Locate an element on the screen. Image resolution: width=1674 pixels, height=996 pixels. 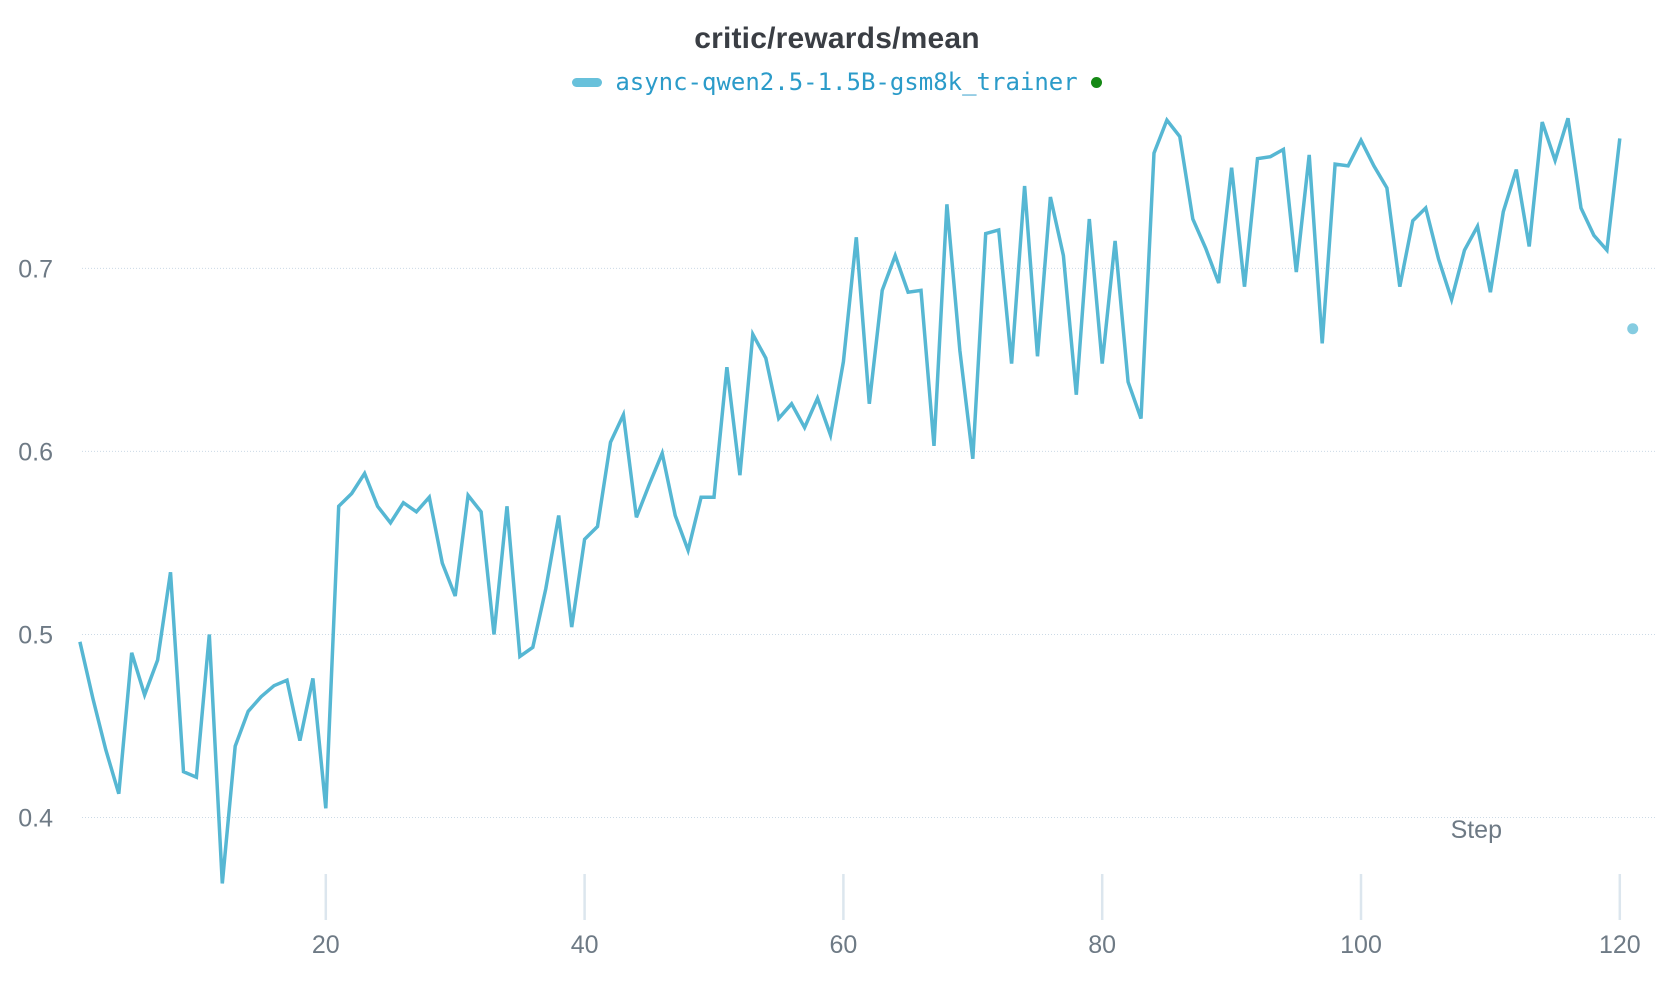
chart-legend: async-qwen2.5-1.5B-gsm8k_trainer is located at coordinates (837, 82).